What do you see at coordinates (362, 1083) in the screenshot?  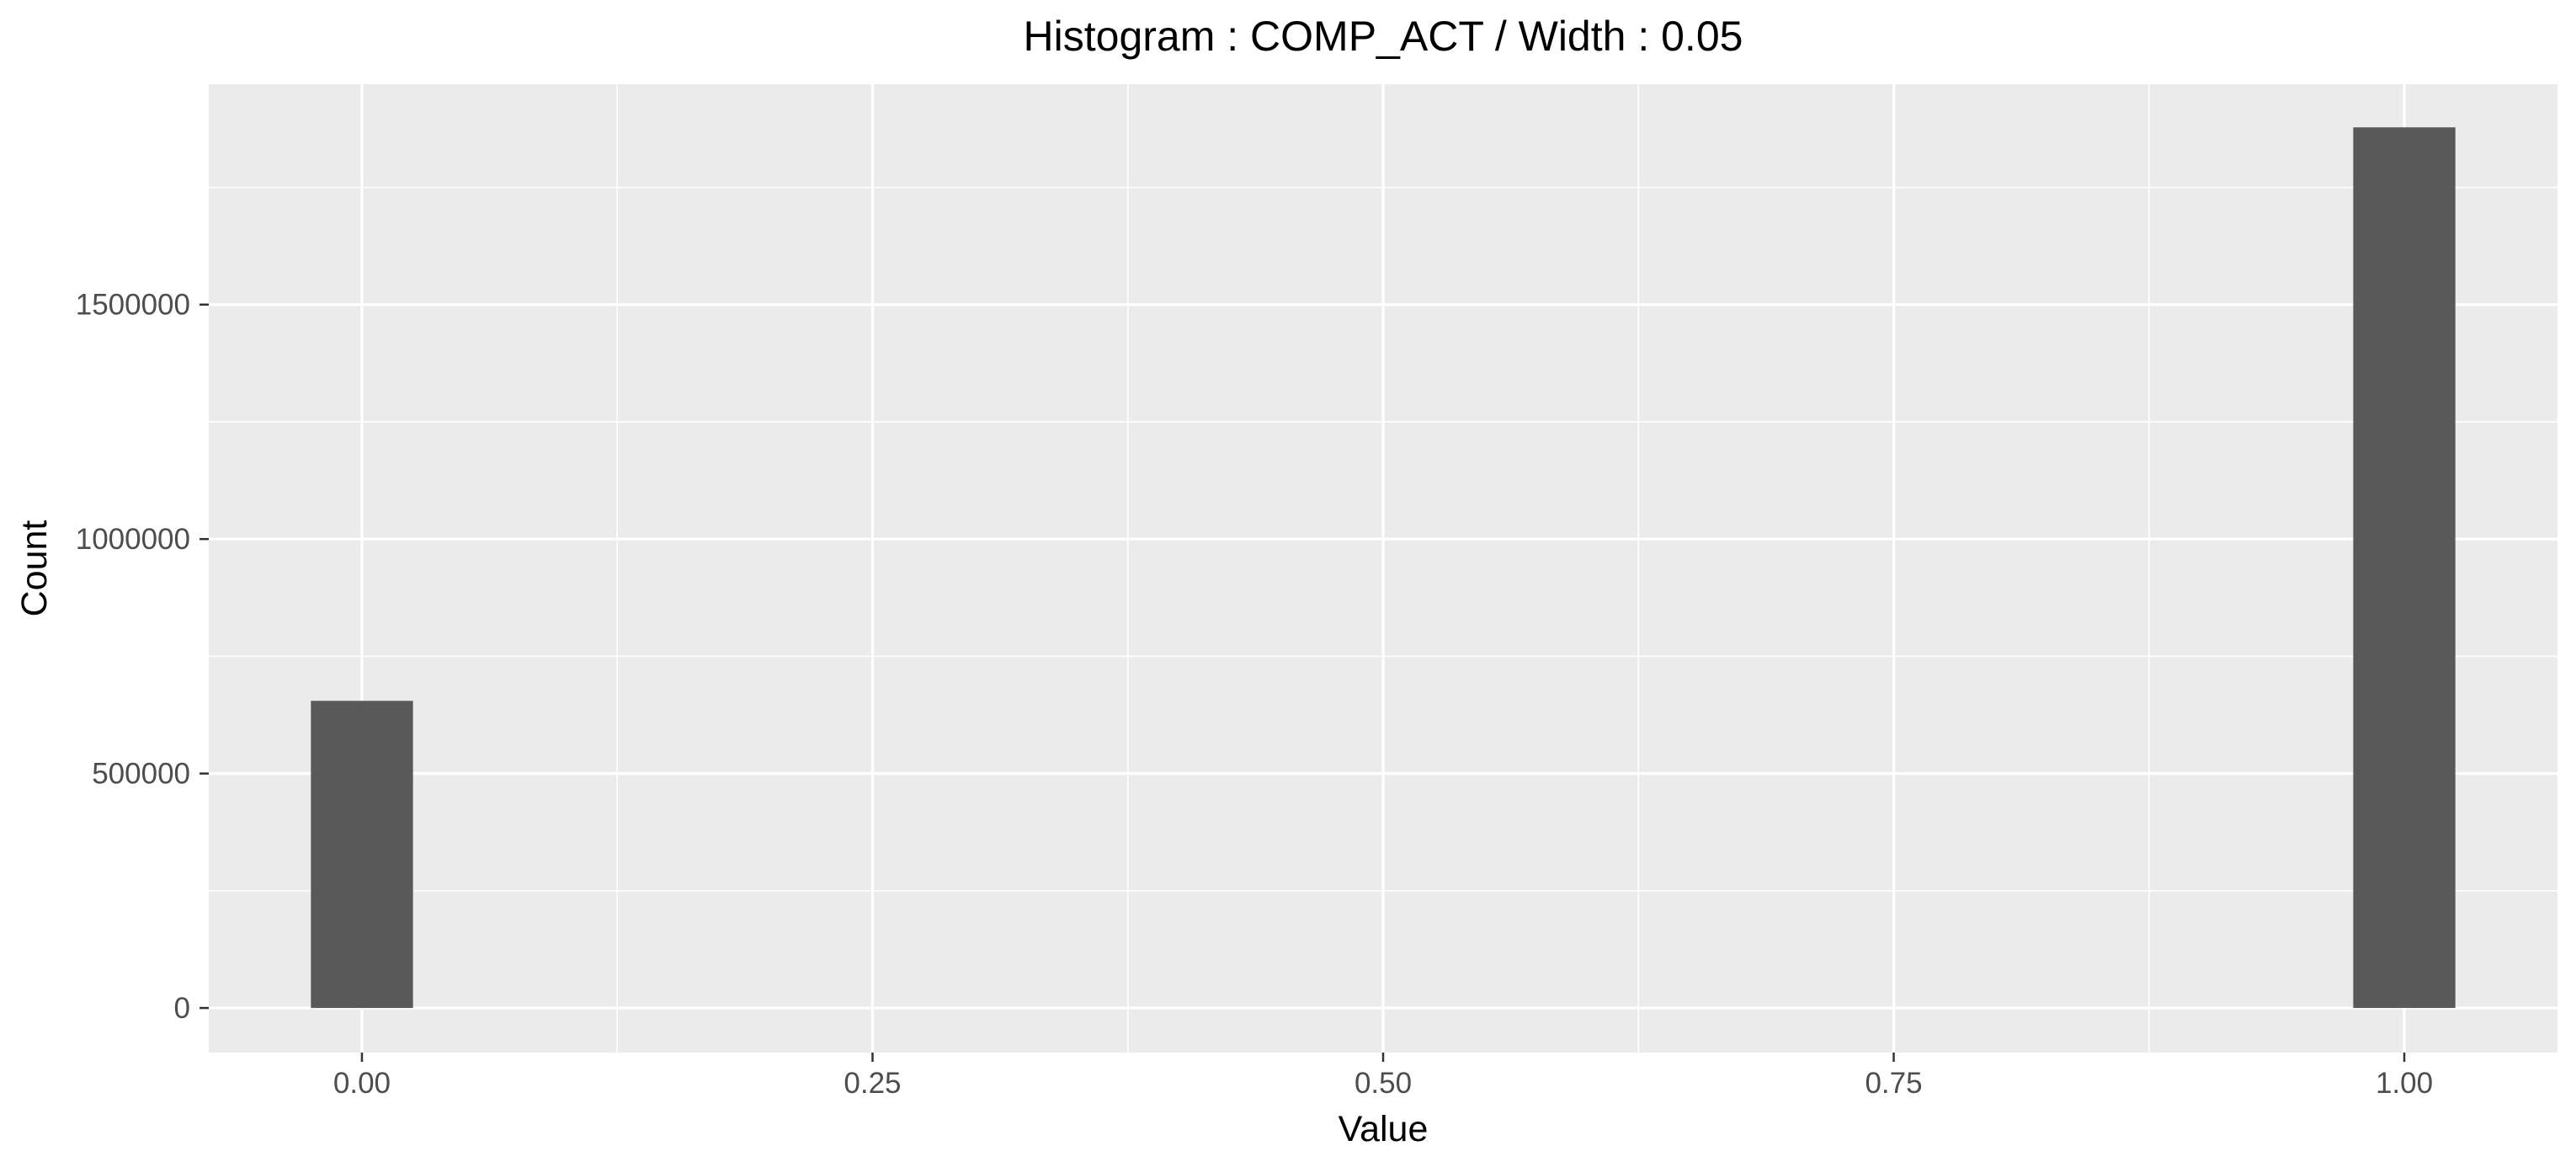 I see `x-tick-label: 0.00` at bounding box center [362, 1083].